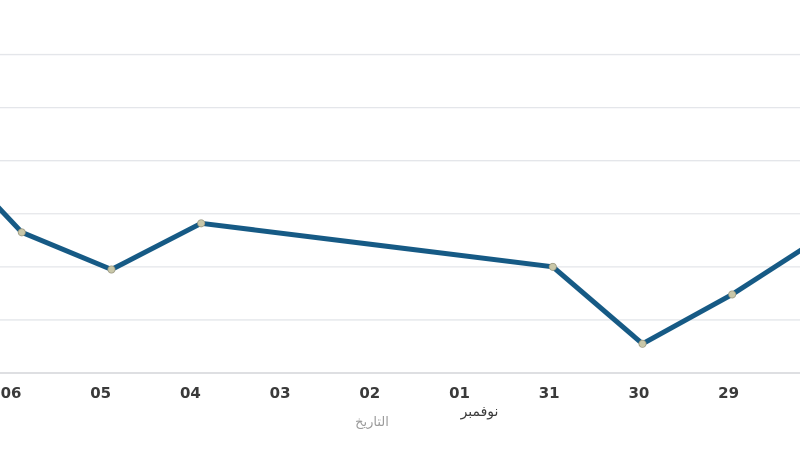 This screenshot has width=800, height=450. I want to click on x-tick-label: 31, so click(549, 393).